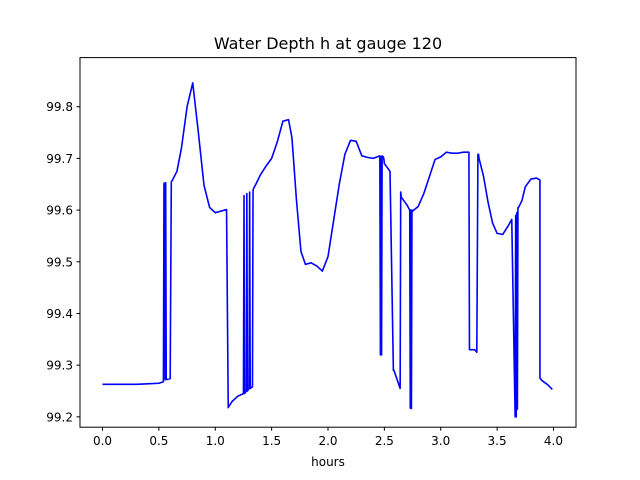  Describe the element at coordinates (384, 441) in the screenshot. I see `x-tick-label: 2.5` at that location.